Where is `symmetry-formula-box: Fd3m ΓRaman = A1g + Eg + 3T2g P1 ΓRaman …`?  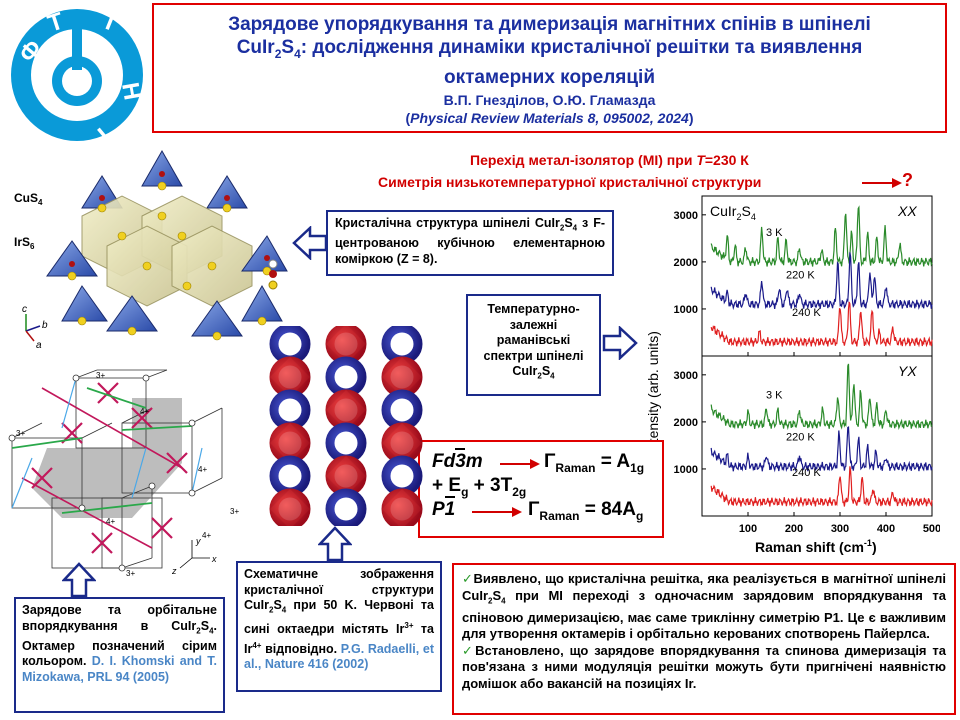
symmetry-formula-box: Fd3m ΓRaman = A1g + Eg + 3T2g P1 ΓRaman … is located at coordinates (541, 489).